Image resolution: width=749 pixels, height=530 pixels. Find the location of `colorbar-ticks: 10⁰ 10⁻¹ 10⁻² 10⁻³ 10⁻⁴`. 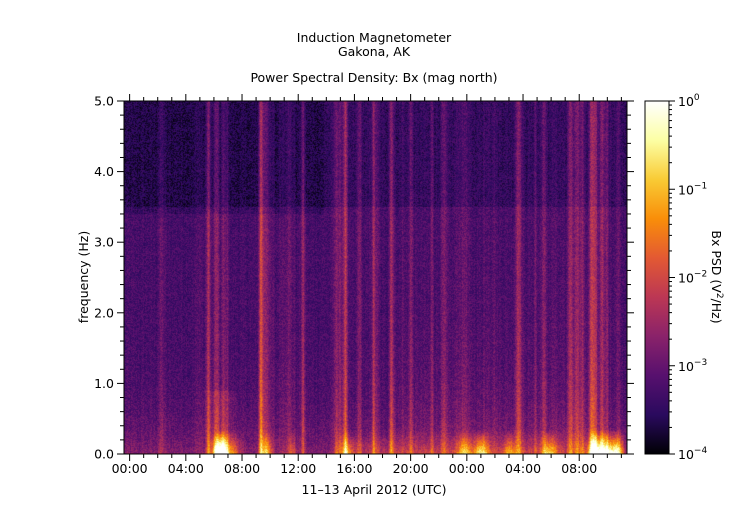

colorbar-ticks: 10⁰ 10⁻¹ 10⁻² 10⁻³ 10⁻⁴ is located at coordinates (688, 277).